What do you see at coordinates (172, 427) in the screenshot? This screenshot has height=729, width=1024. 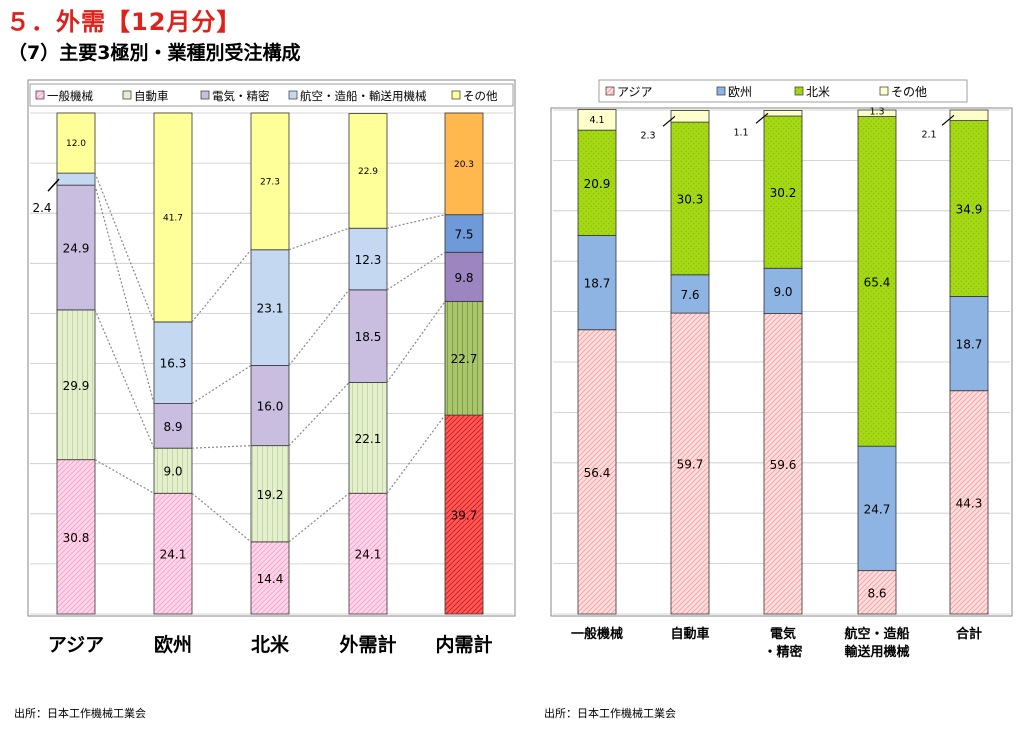 I see `data-label: 8.9` at bounding box center [172, 427].